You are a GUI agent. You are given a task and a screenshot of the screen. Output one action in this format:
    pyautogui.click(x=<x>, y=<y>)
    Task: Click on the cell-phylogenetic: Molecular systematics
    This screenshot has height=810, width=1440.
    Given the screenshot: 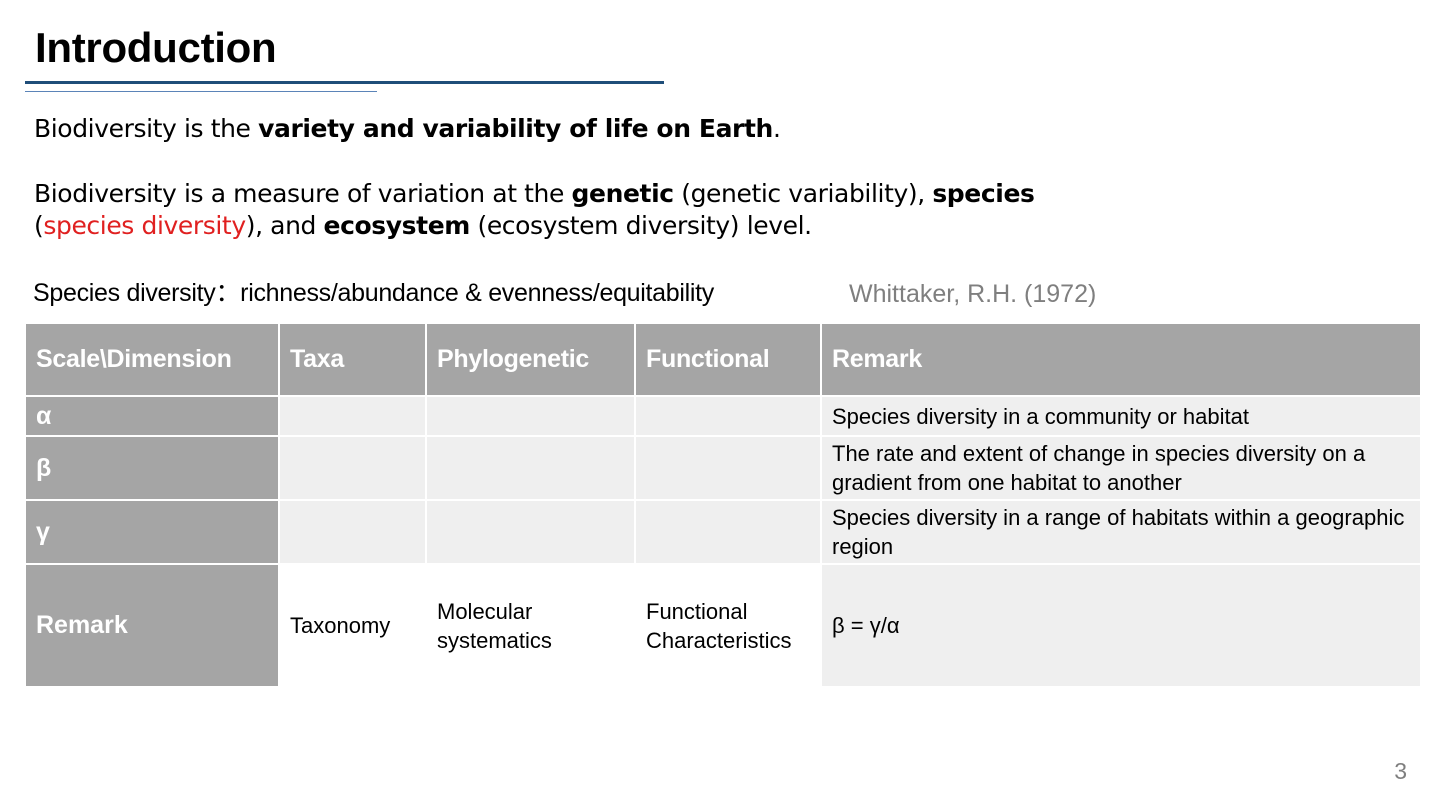 What is the action you would take?
    pyautogui.click(x=530, y=625)
    